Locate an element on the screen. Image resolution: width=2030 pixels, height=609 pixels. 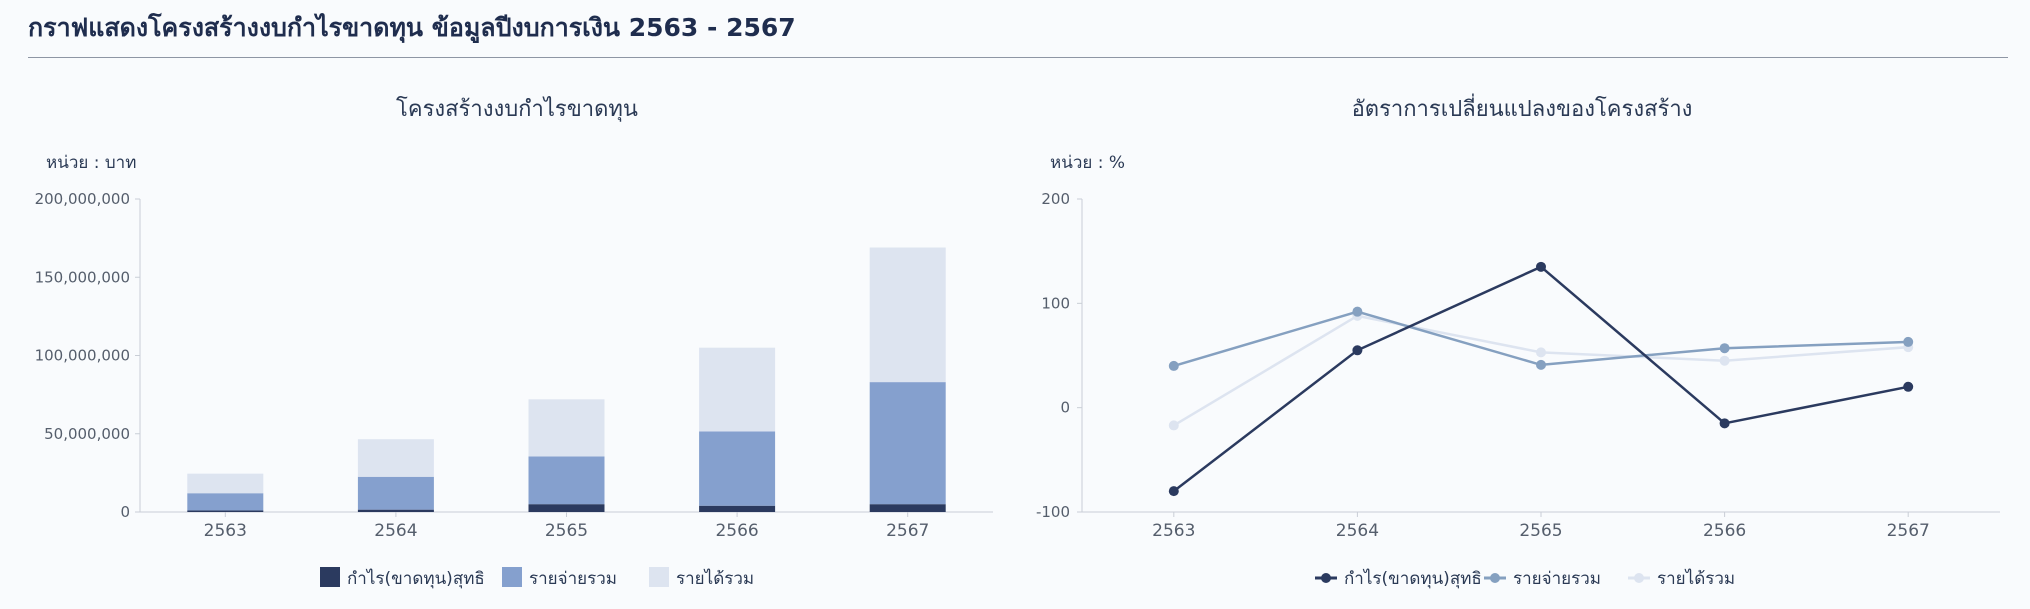
line-x-tick-label: 2564 is located at coordinates (1357, 531).